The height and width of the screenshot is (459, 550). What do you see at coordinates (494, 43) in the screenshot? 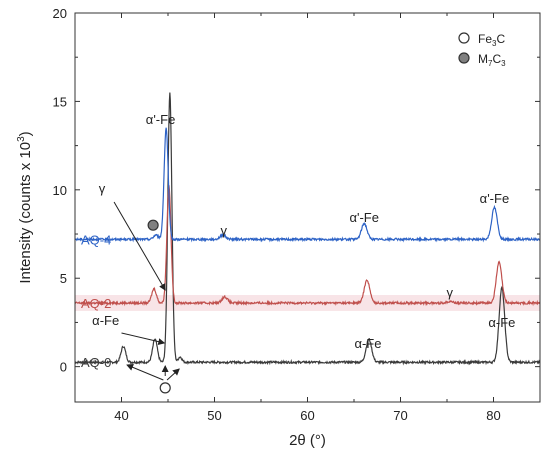
I see `legend-fe3c-sub: 3` at bounding box center [494, 43].